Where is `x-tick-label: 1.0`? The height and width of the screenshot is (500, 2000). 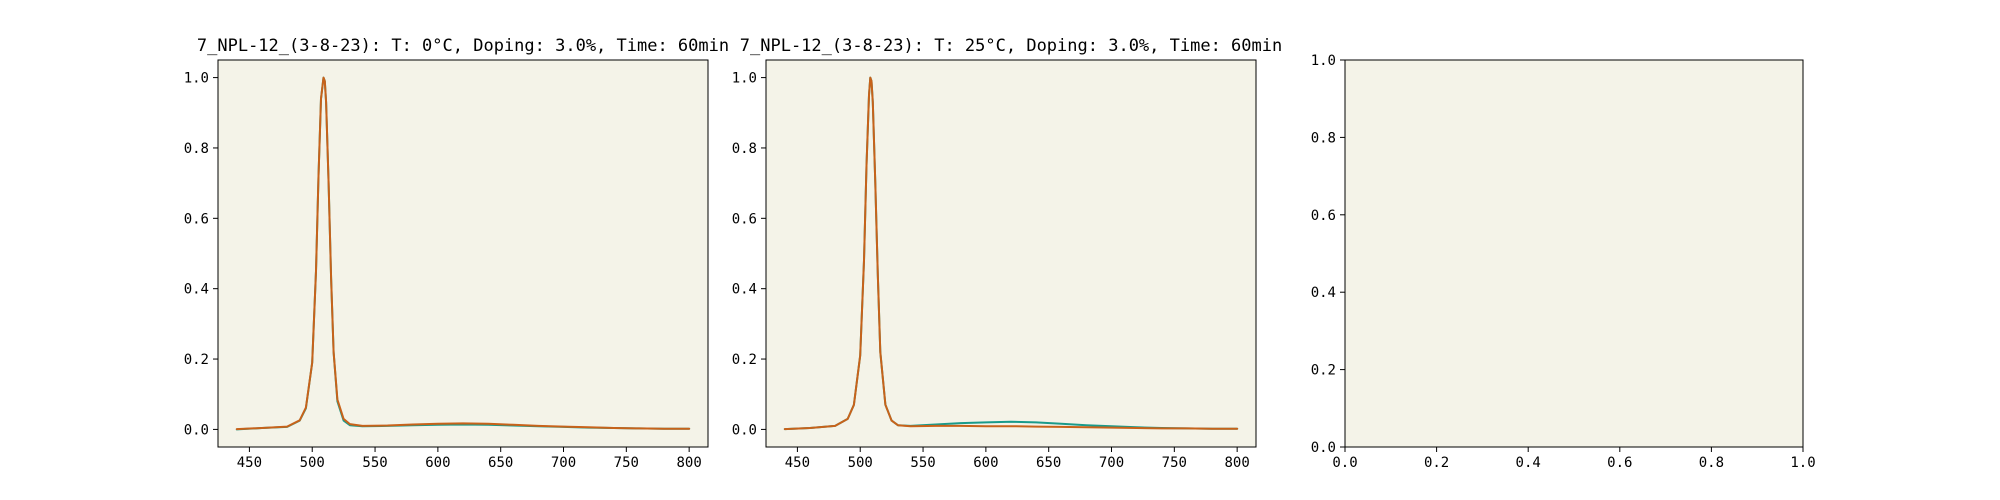 x-tick-label: 1.0 is located at coordinates (1802, 463).